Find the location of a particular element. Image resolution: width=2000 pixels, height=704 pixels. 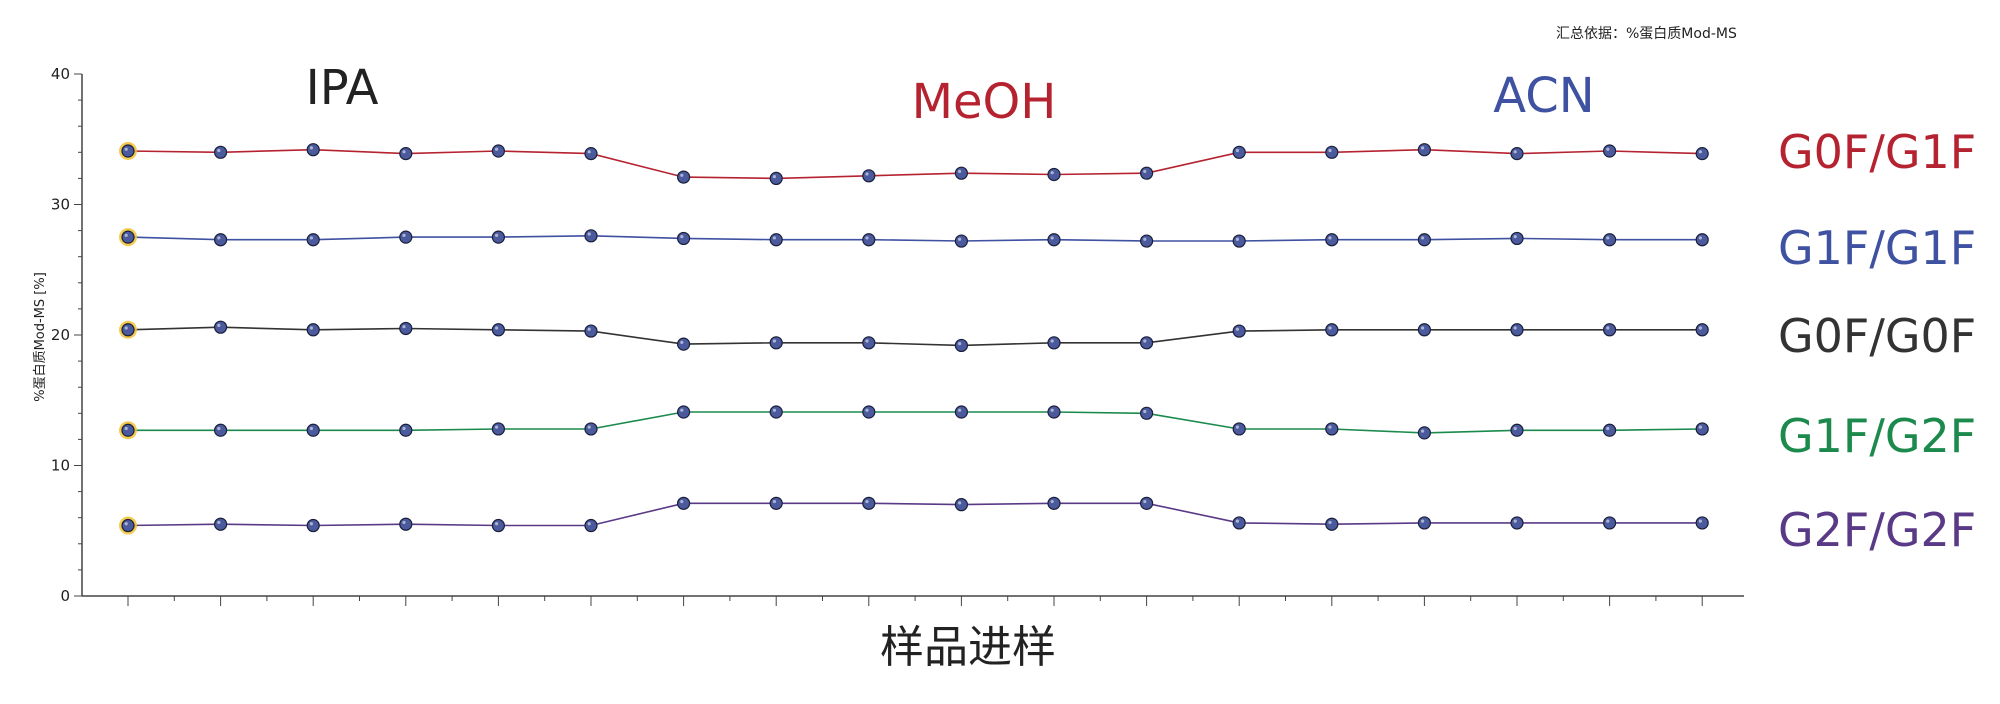

group-label-meoh: MeOH is located at coordinates (984, 102).